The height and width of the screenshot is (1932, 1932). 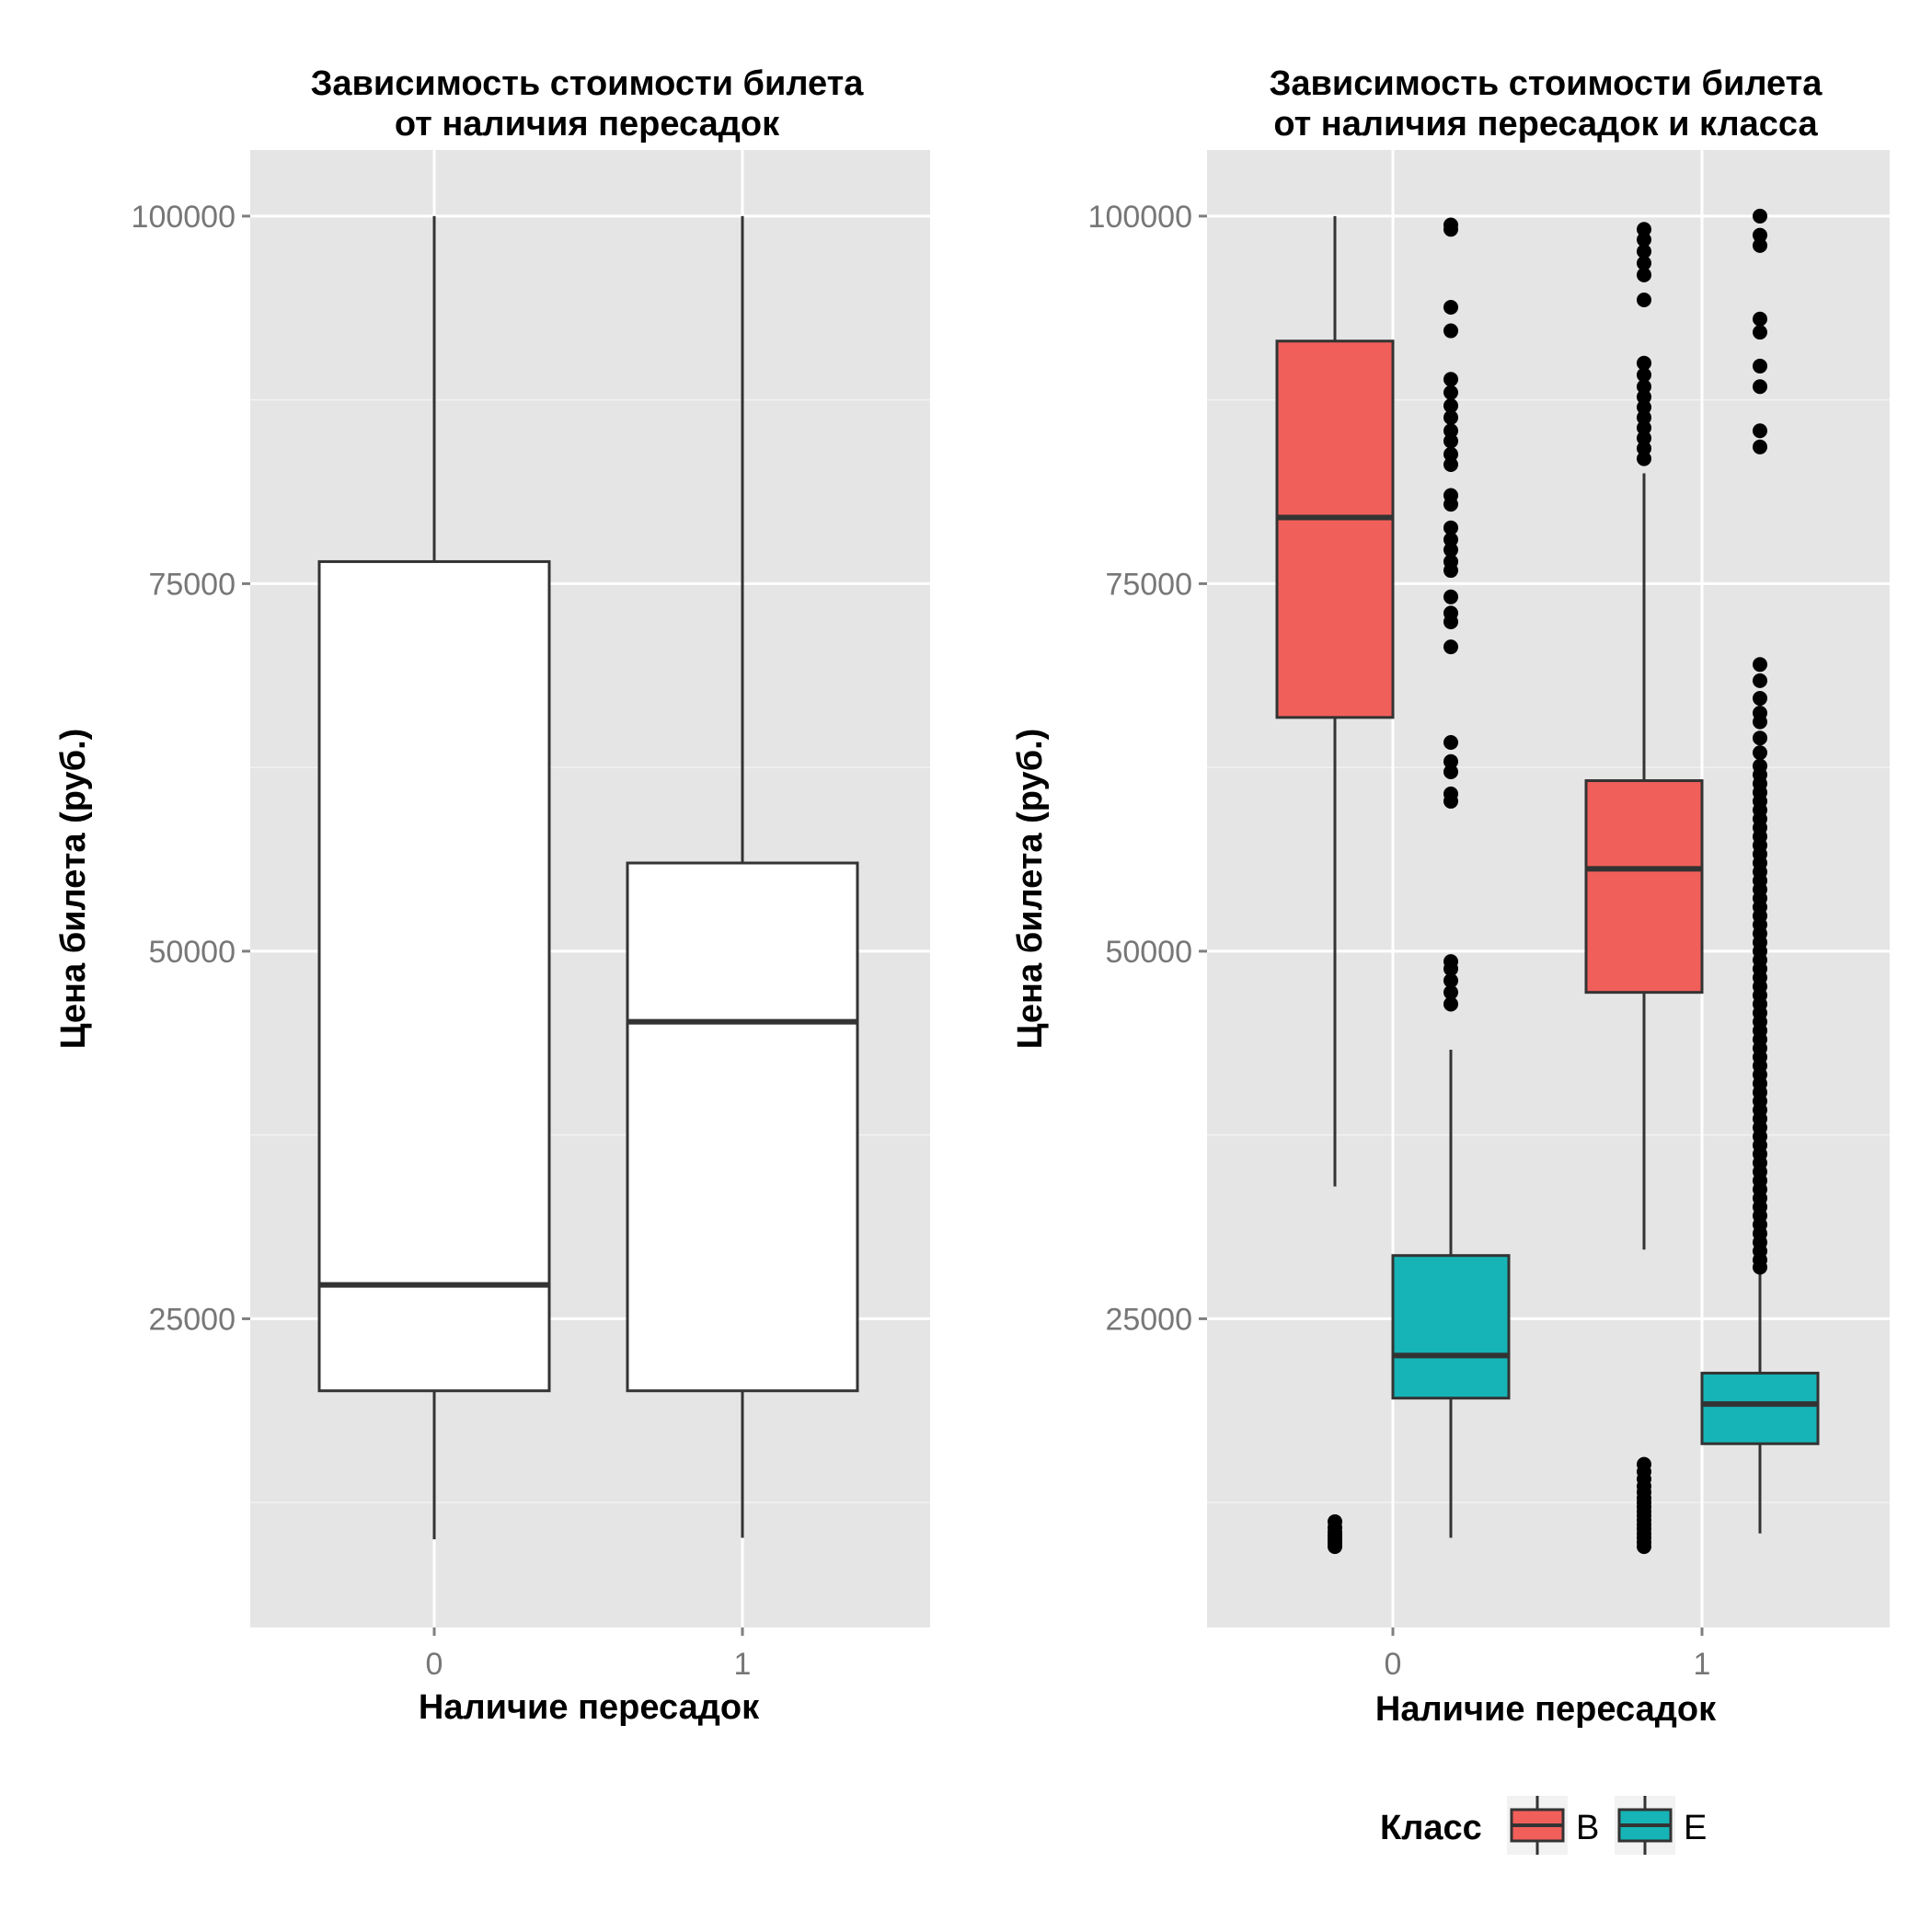 I want to click on right-chart-title-line-1: Зависимость стоимости билета, so click(x=1546, y=83).